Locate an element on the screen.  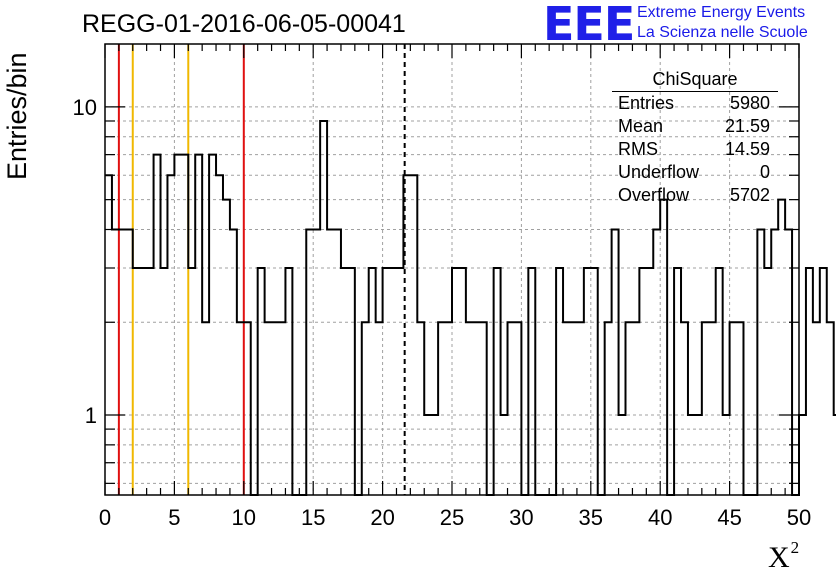
stats-row-underflow: Underflow 0 is located at coordinates (695, 172).